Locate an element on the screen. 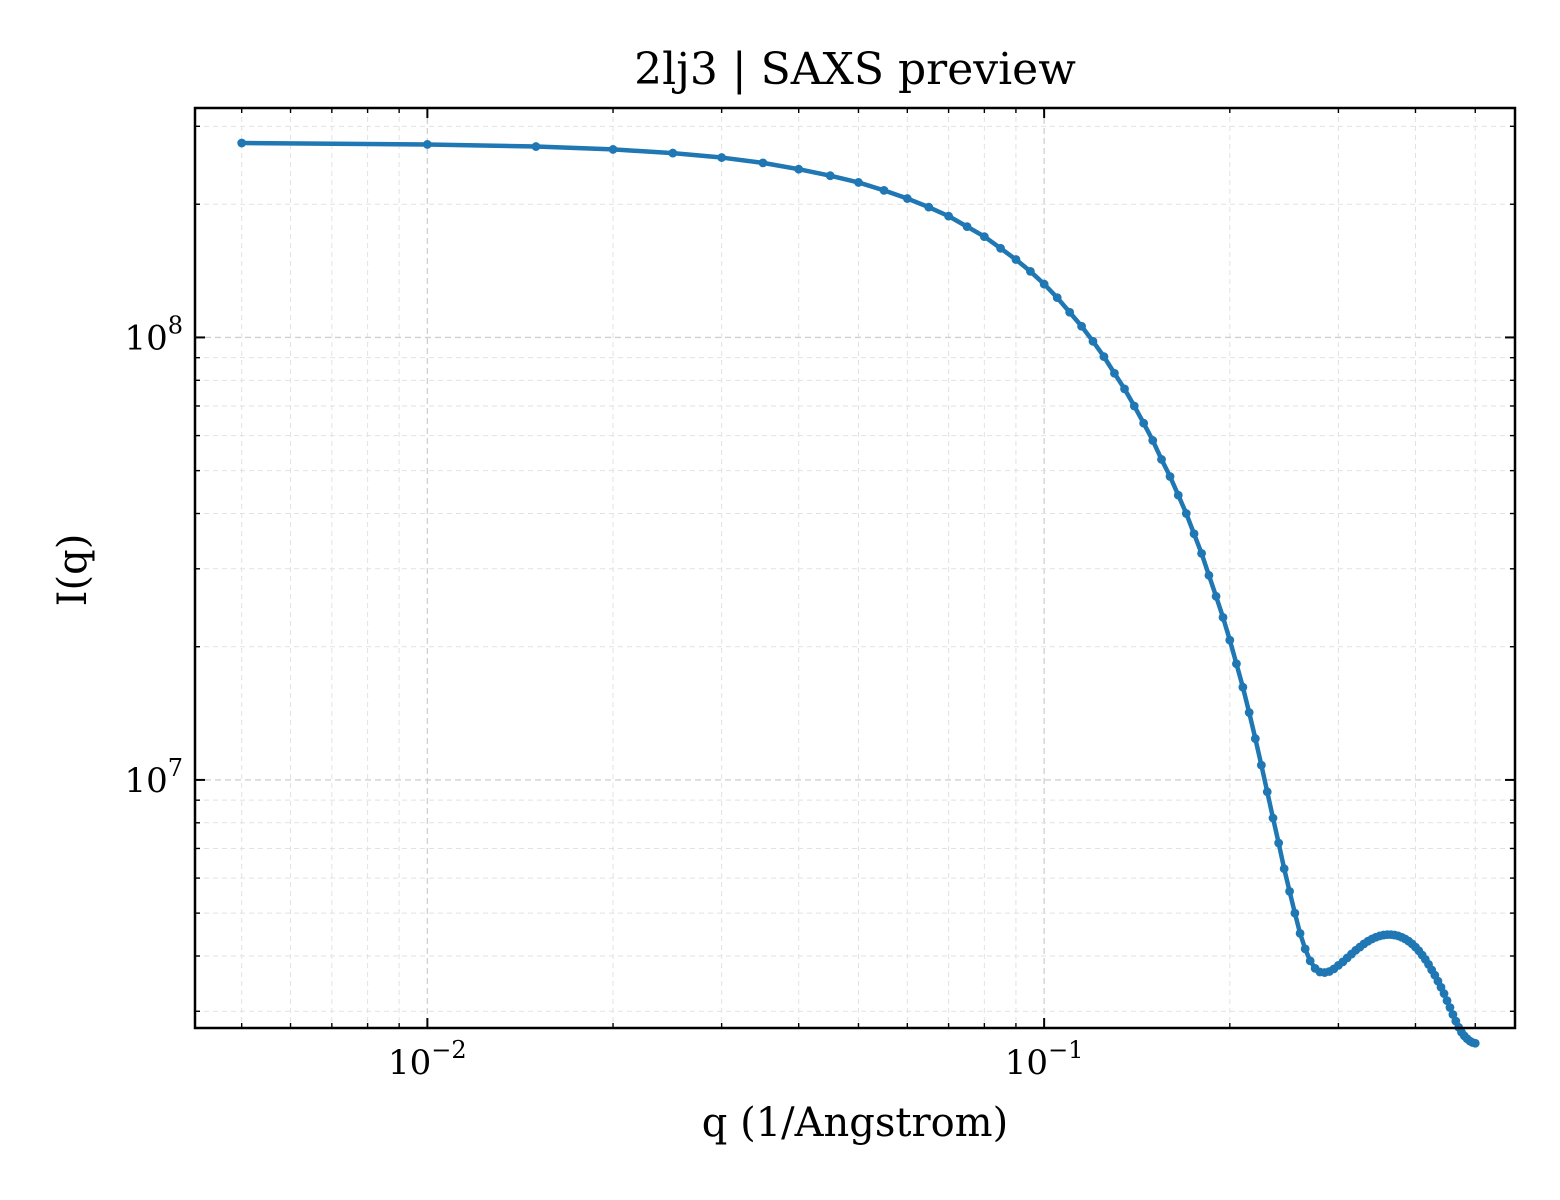 The height and width of the screenshot is (1200, 1560). chart-title: 2lj3 | SAXS preview is located at coordinates (855, 69).